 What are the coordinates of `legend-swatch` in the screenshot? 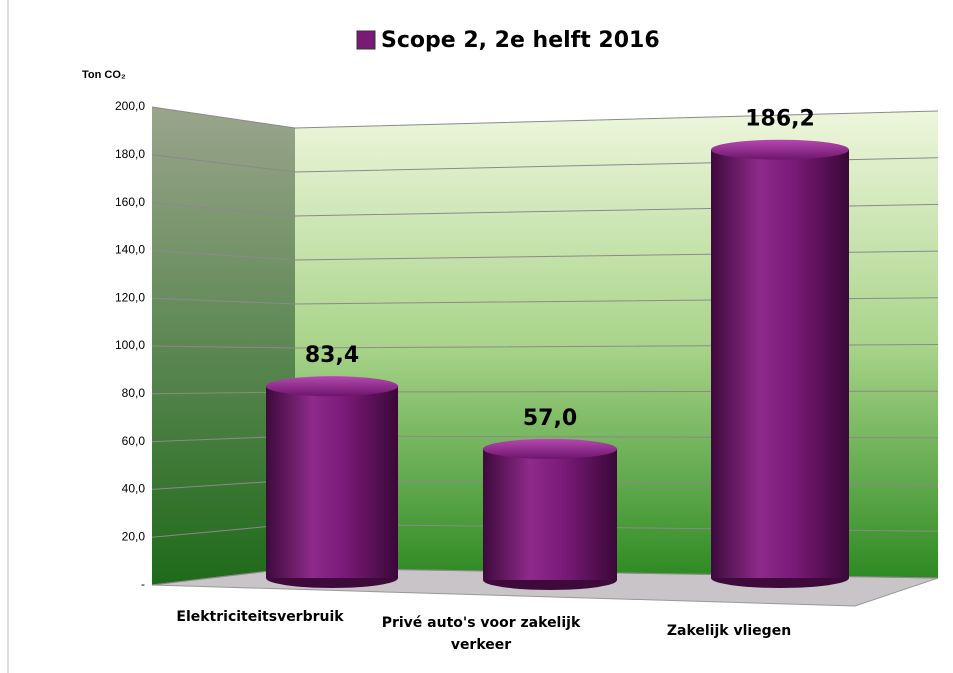 It's located at (366, 40).